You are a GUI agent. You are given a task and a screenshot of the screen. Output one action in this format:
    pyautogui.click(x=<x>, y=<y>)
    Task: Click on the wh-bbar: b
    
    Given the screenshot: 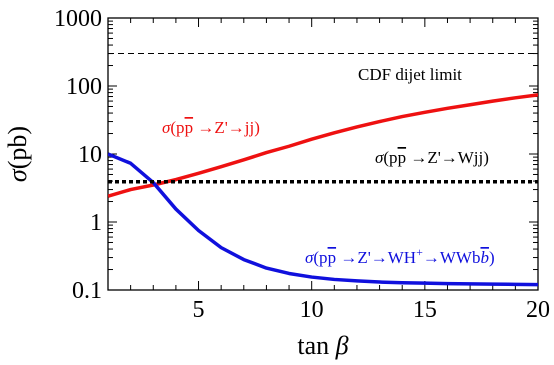 What is the action you would take?
    pyautogui.click(x=484, y=257)
    